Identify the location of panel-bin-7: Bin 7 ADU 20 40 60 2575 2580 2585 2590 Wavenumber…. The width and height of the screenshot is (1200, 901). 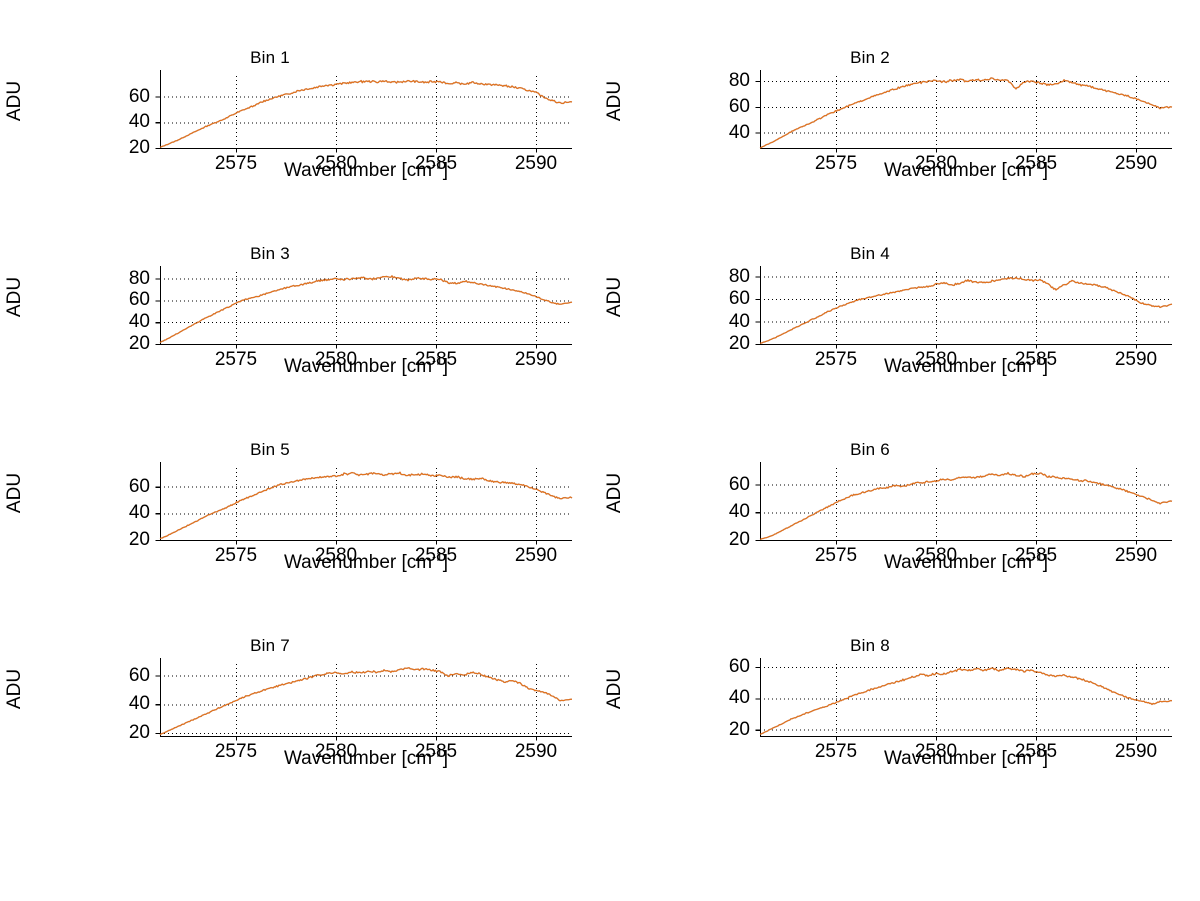
(300, 730).